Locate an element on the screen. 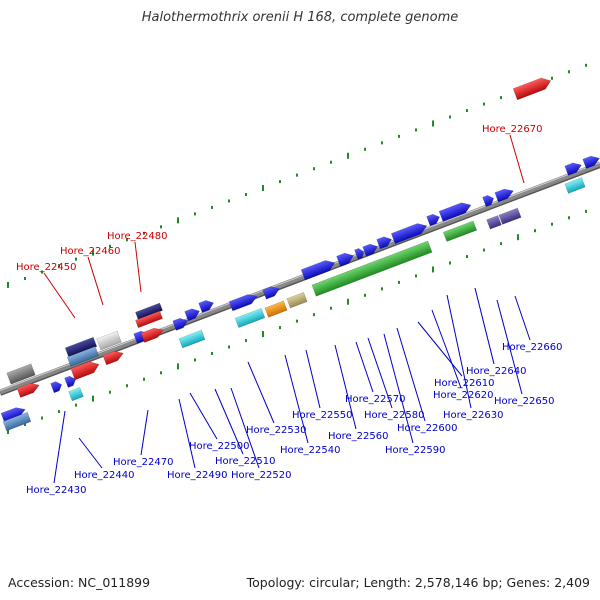 The image size is (600, 600). gene-label: Hore_22660 is located at coordinates (532, 347).